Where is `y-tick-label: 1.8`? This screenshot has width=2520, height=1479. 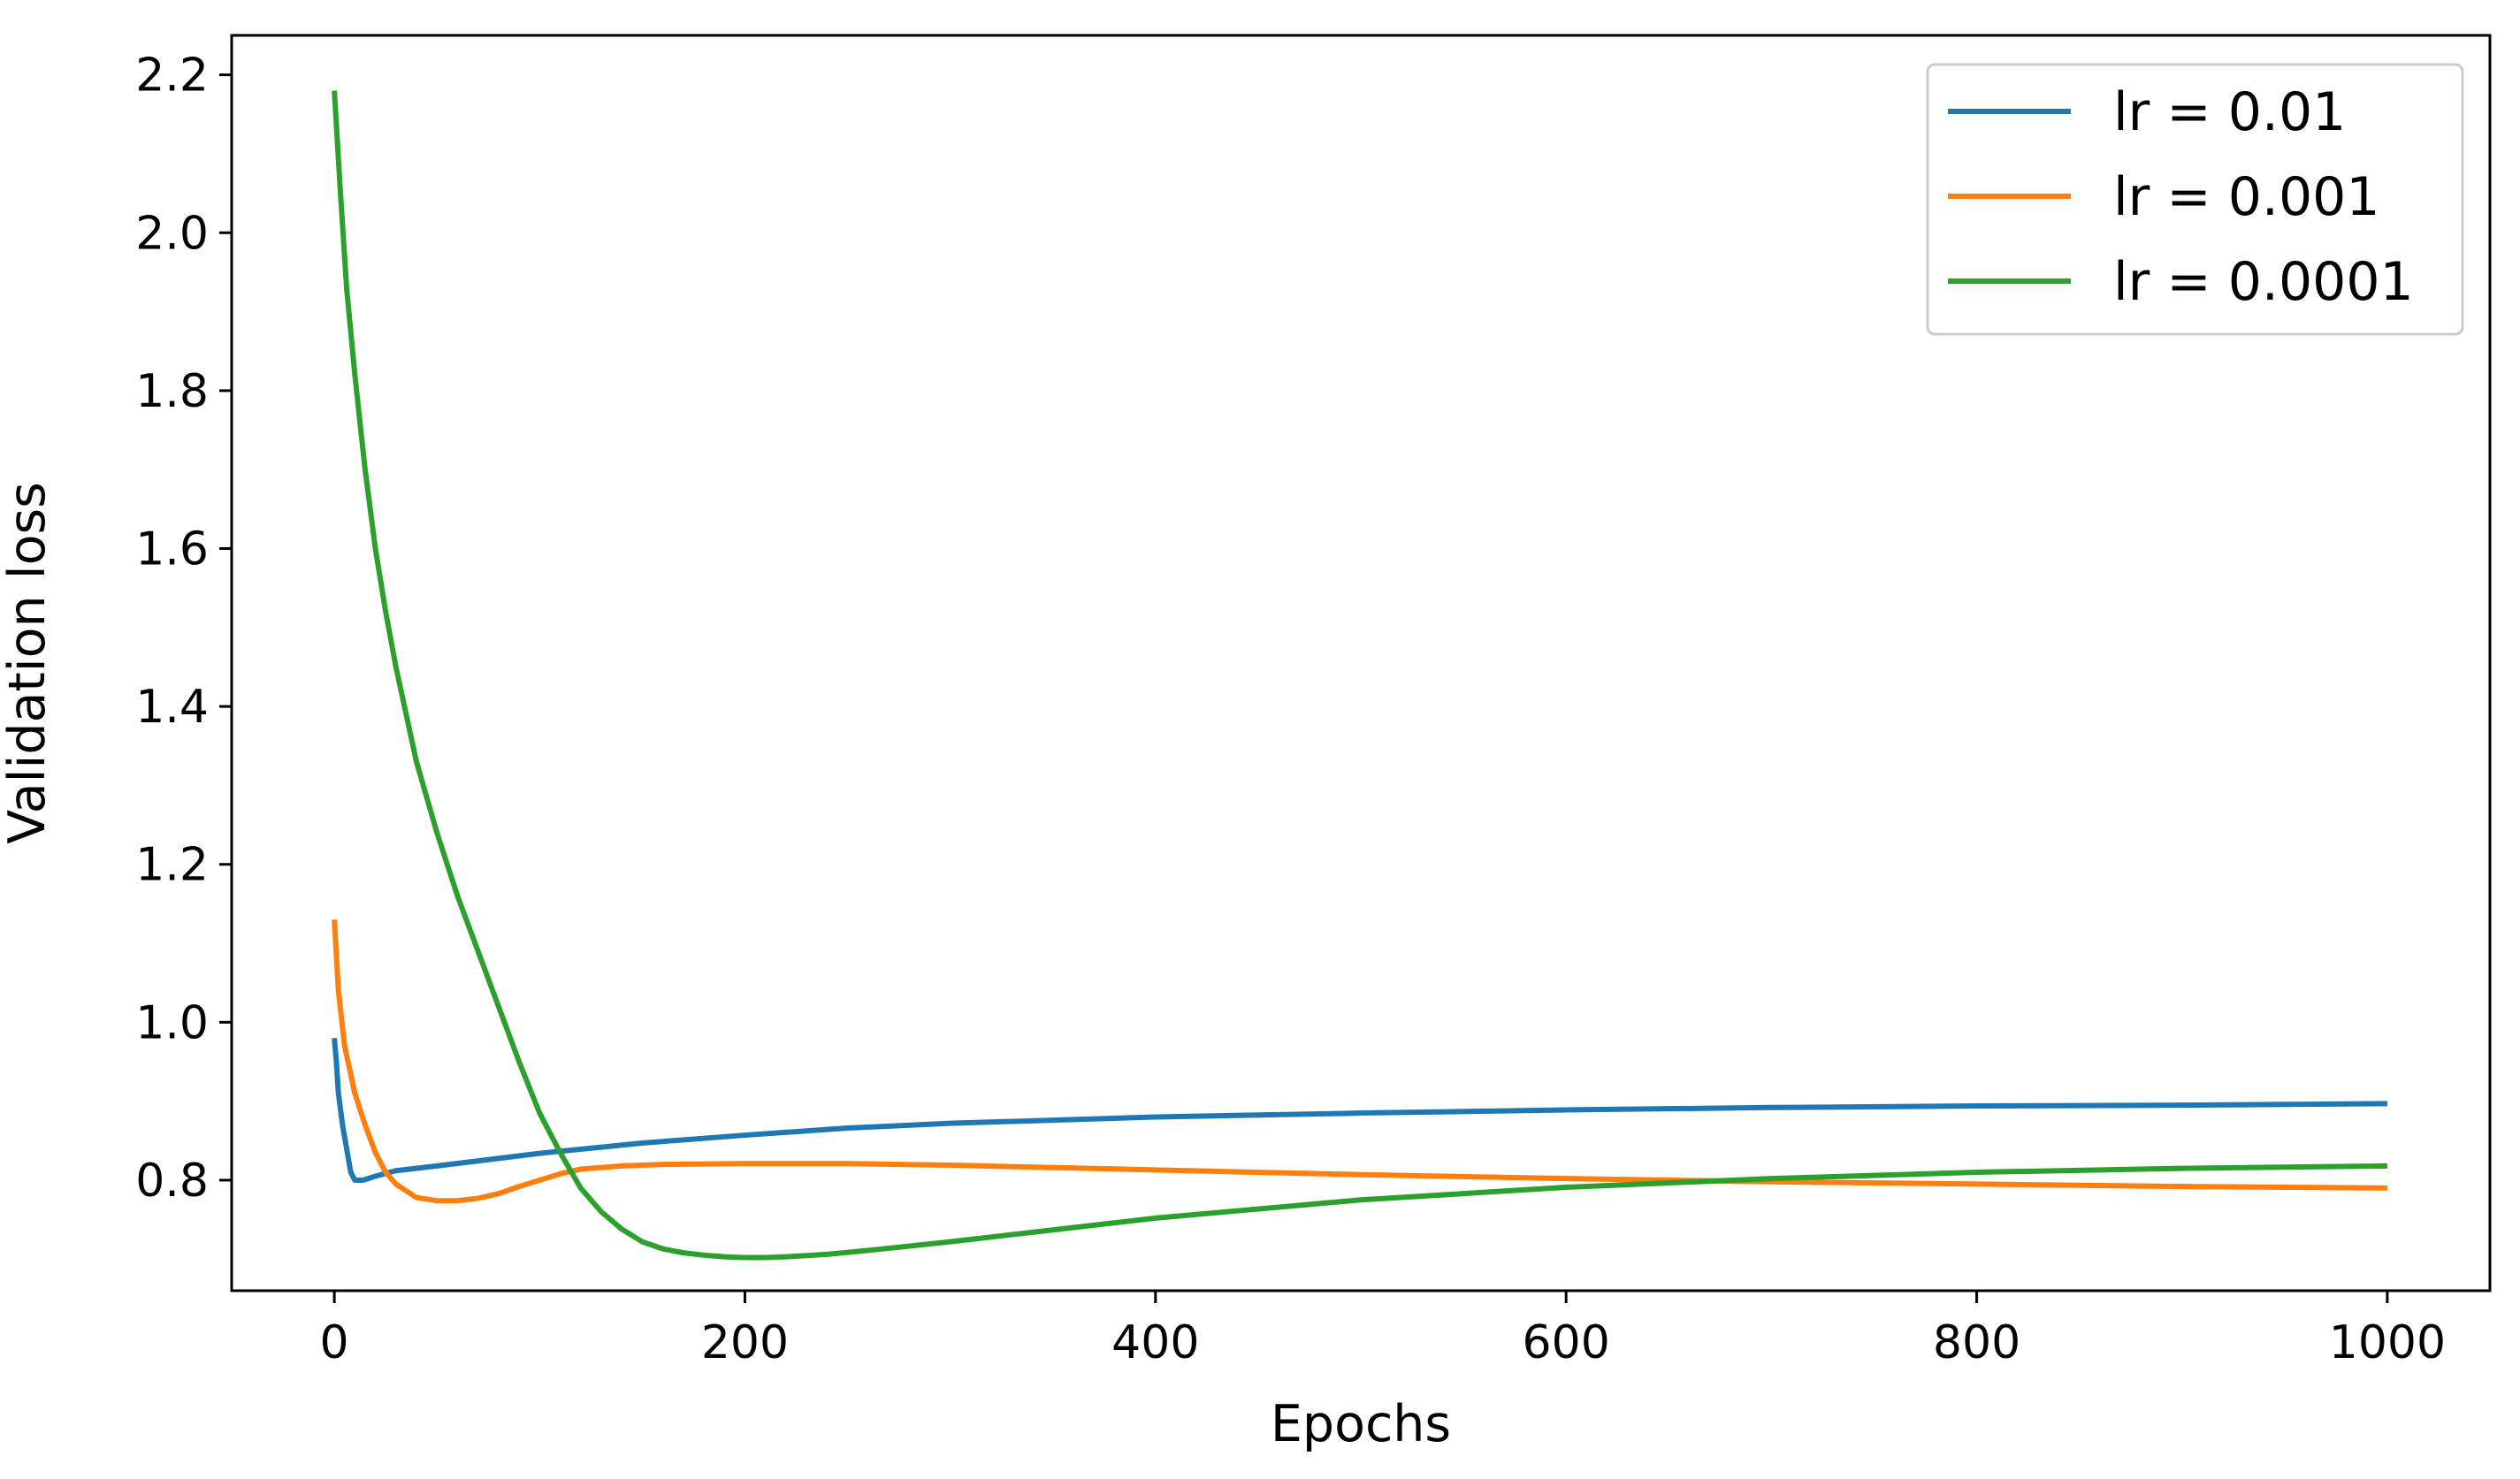 y-tick-label: 1.8 is located at coordinates (172, 391).